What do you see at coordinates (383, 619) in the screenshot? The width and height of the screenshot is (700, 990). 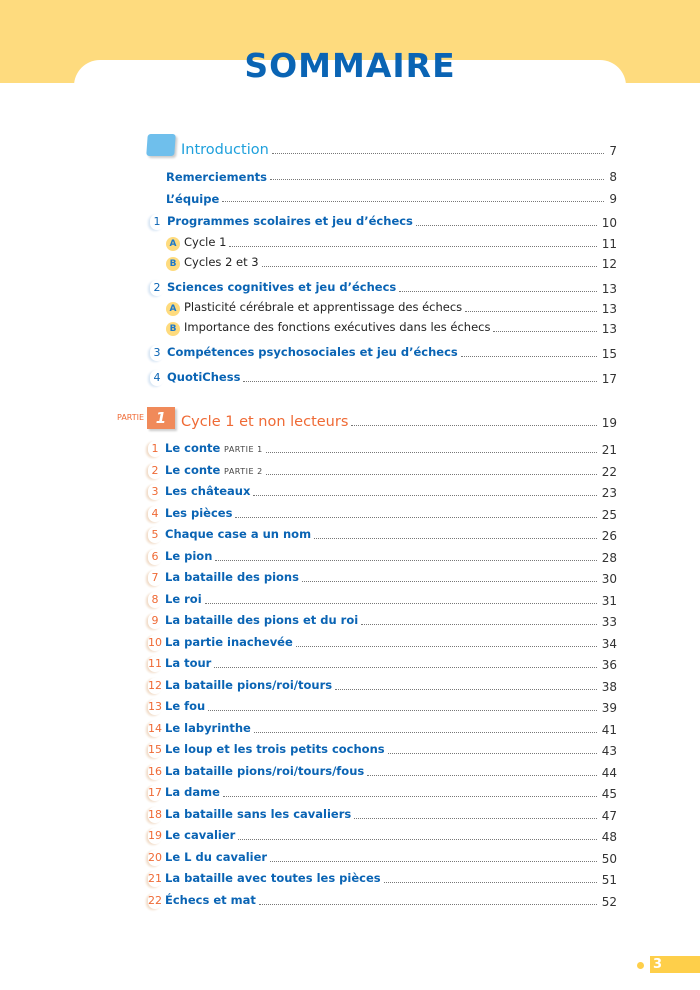 I see `toc-lesson: 9 La bataille des pions et du roi 33` at bounding box center [383, 619].